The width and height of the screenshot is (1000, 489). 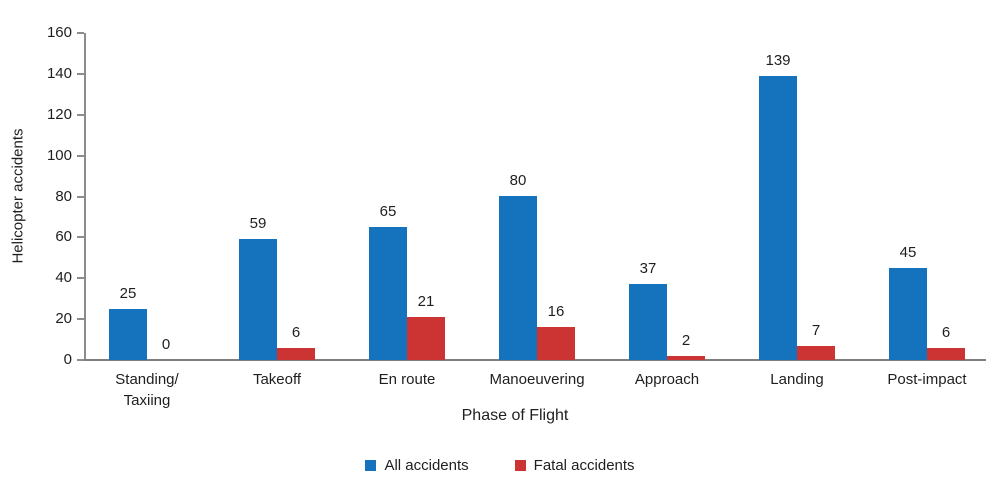 What do you see at coordinates (816, 330) in the screenshot?
I see `value-label: 7` at bounding box center [816, 330].